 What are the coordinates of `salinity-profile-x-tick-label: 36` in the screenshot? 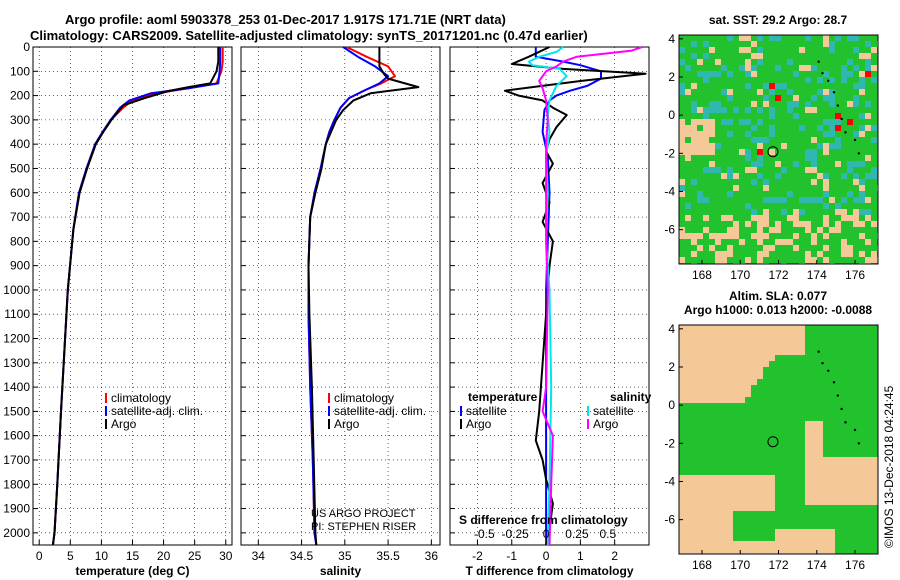 It's located at (432, 556).